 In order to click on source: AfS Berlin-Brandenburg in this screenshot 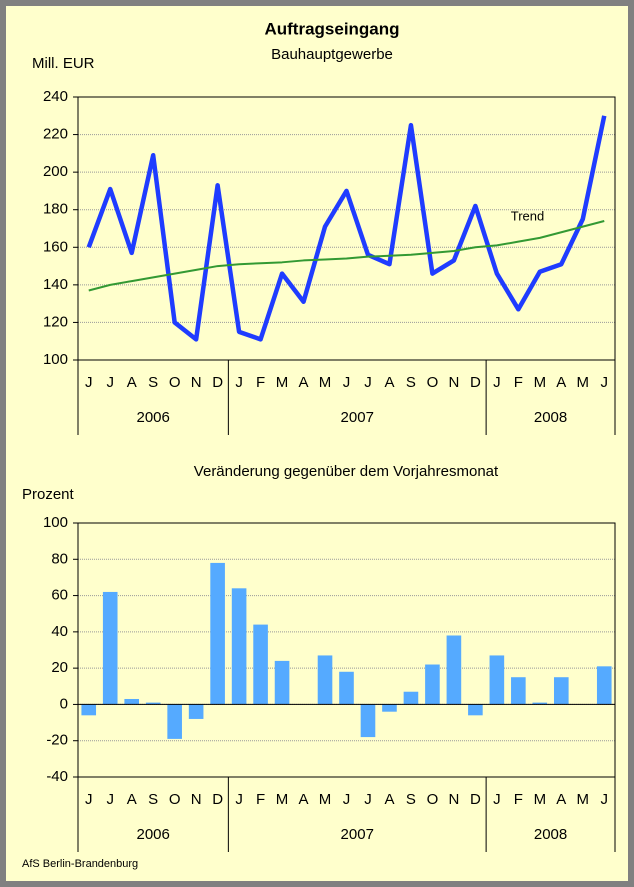, I will do `click(80, 864)`.